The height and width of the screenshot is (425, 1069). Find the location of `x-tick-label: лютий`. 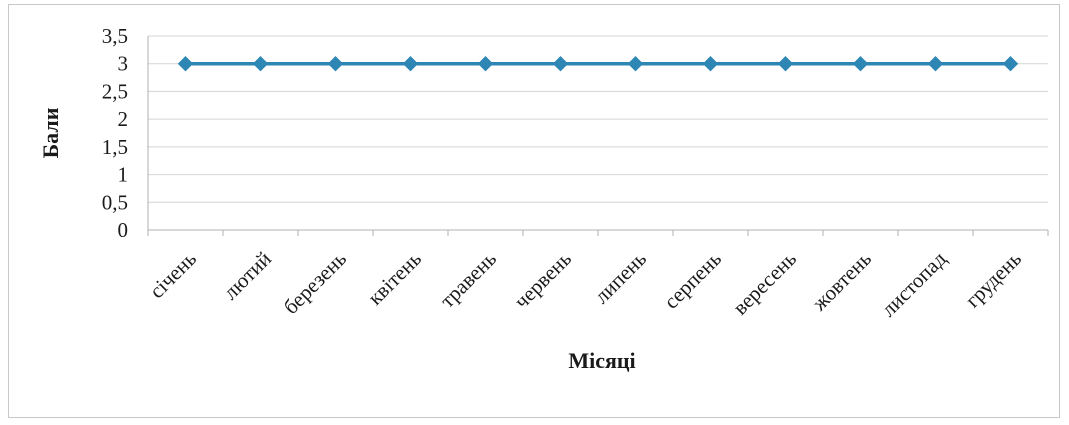

x-tick-label: лютий is located at coordinates (247, 276).